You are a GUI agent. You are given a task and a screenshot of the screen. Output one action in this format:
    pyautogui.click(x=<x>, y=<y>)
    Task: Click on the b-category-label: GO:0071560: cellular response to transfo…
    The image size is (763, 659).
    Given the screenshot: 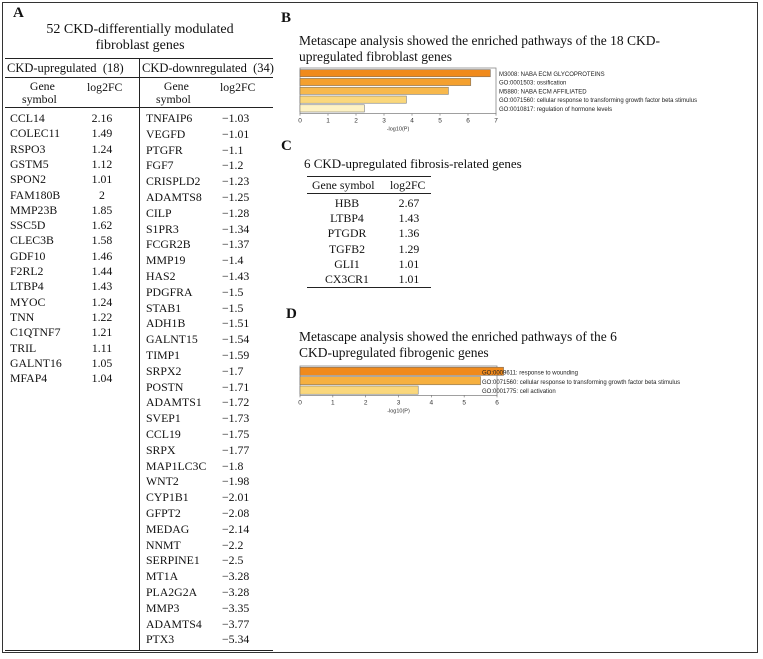 What is the action you would take?
    pyautogui.click(x=598, y=101)
    